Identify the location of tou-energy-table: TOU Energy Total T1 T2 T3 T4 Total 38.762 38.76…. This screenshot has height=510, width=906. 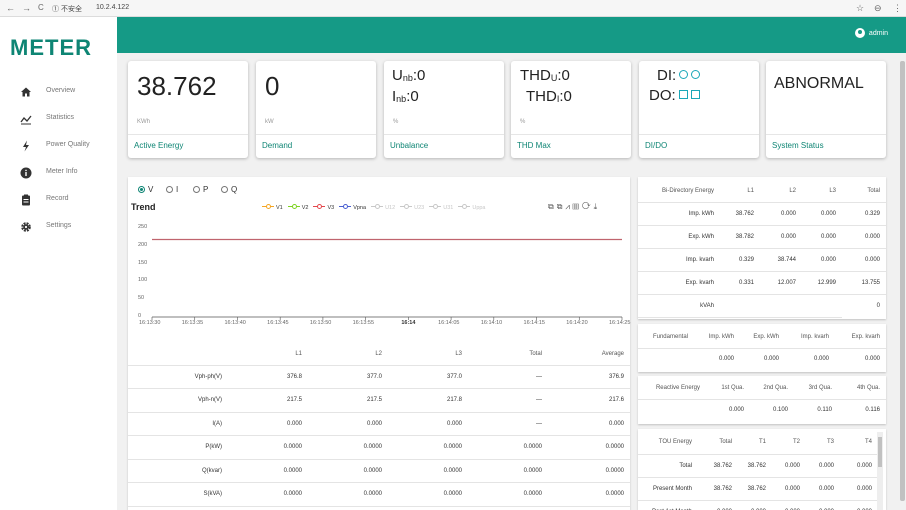
(758, 470).